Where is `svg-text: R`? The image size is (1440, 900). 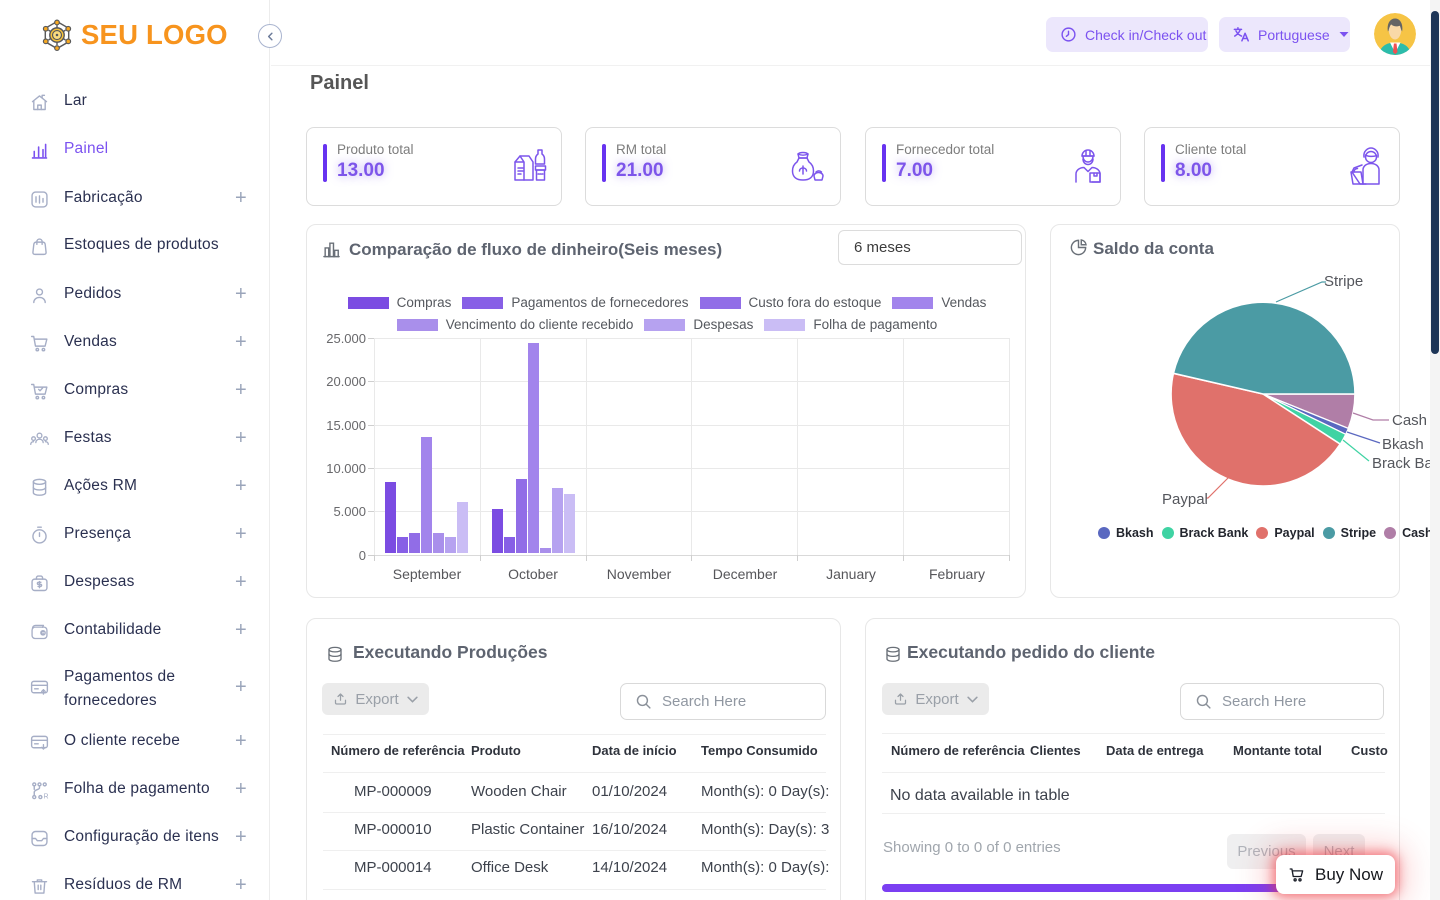
svg-text: R is located at coordinates (45, 796).